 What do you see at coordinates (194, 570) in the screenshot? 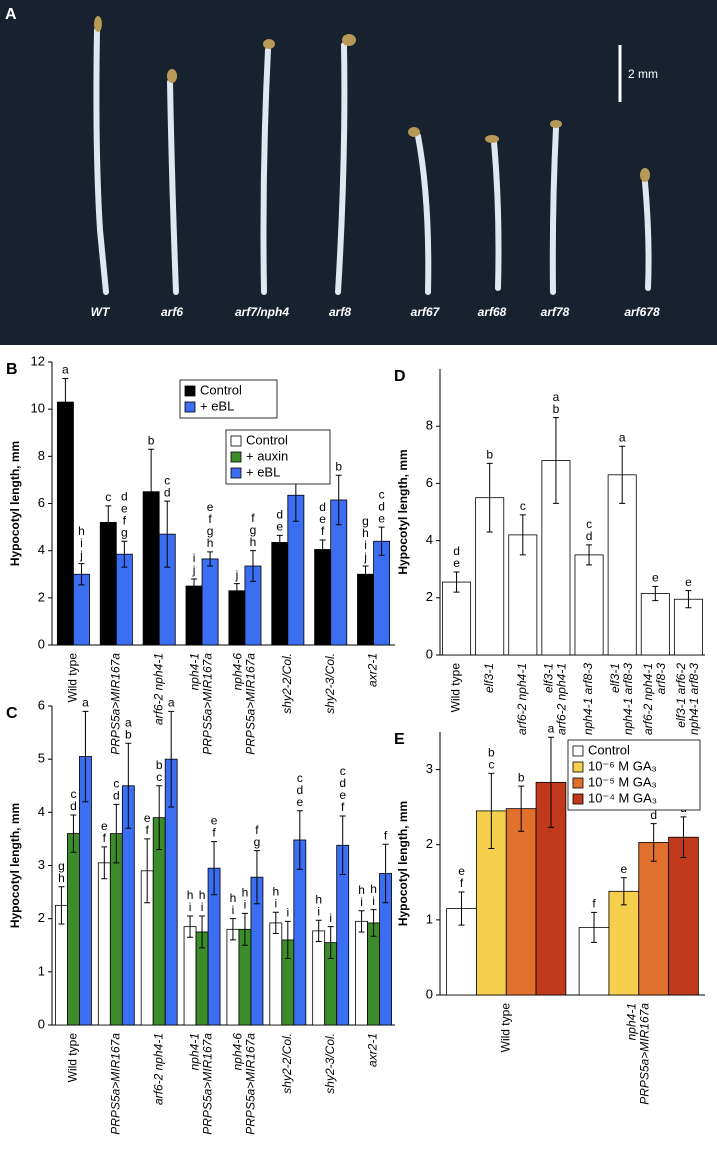
I see `significance-letter: j` at bounding box center [194, 570].